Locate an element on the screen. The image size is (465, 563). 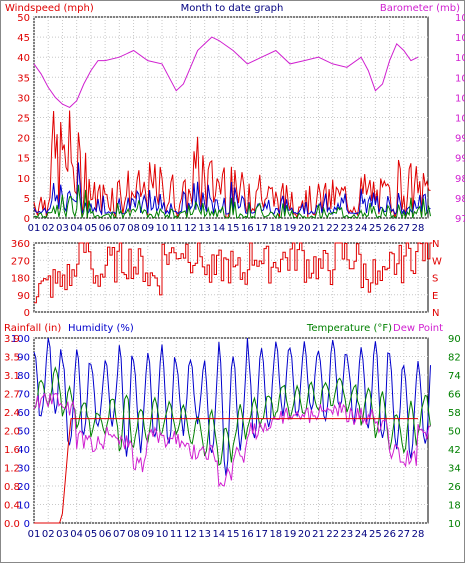
temp-y-tick: 42 is located at coordinates (454, 450).